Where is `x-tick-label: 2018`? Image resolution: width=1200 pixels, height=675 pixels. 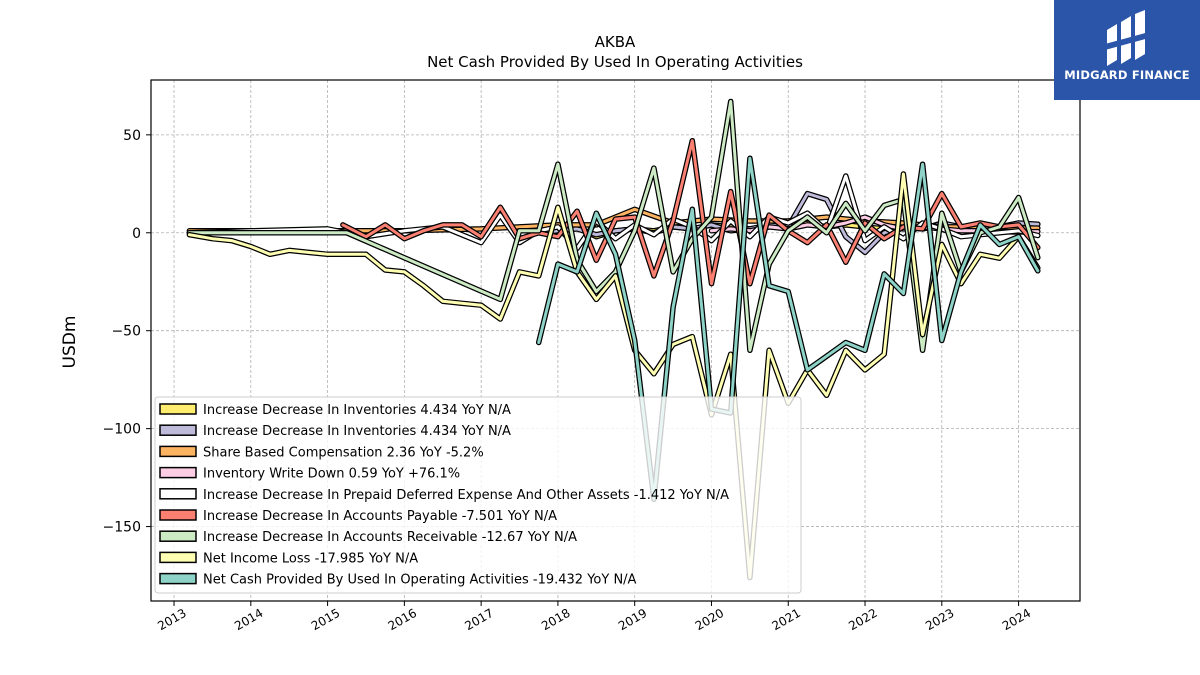 x-tick-label: 2018 is located at coordinates (555, 619).